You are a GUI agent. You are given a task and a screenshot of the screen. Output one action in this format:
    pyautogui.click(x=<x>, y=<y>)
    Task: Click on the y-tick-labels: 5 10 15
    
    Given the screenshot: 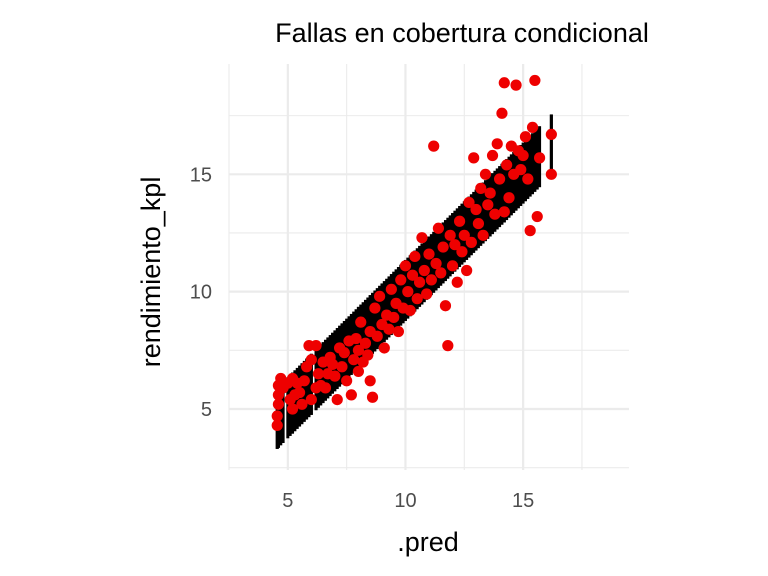 What is the action you would take?
    pyautogui.click(x=201, y=292)
    